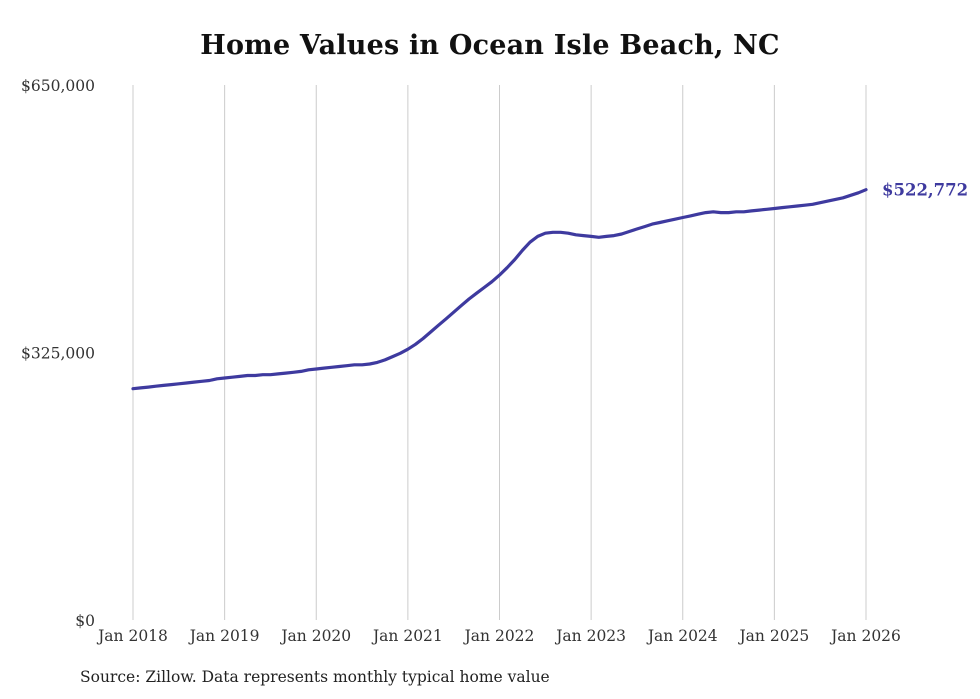 Image resolution: width=980 pixels, height=699 pixels. I want to click on x-tick-label: Jan 2023, so click(590, 636).